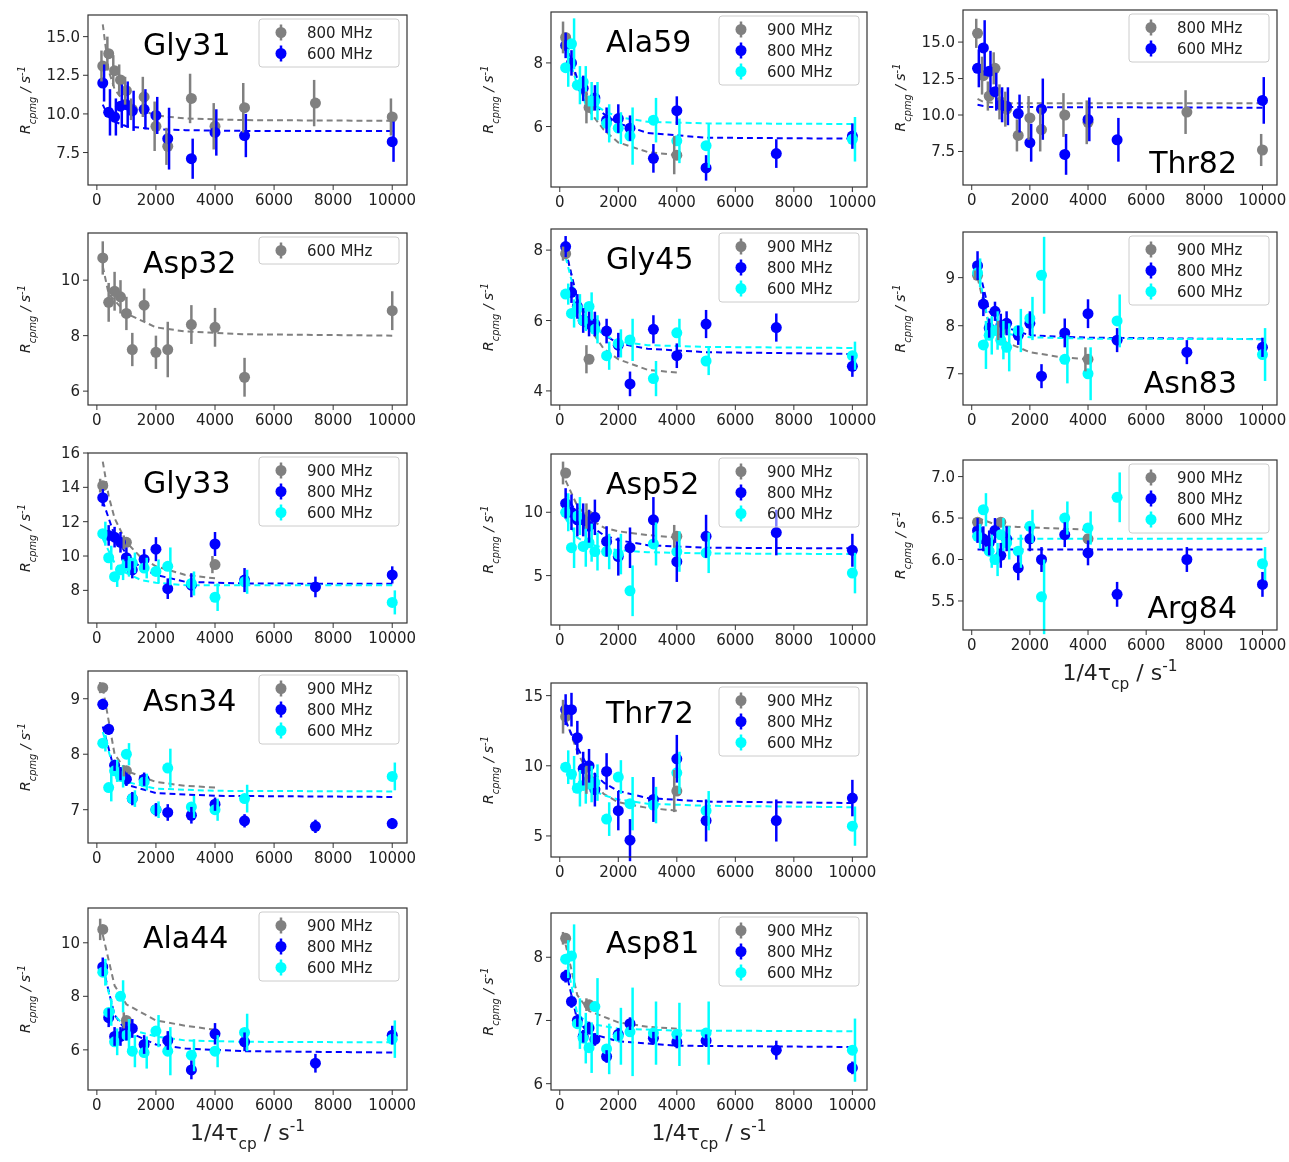  What do you see at coordinates (653, 942) in the screenshot?
I see `chart-title: Asp81` at bounding box center [653, 942].